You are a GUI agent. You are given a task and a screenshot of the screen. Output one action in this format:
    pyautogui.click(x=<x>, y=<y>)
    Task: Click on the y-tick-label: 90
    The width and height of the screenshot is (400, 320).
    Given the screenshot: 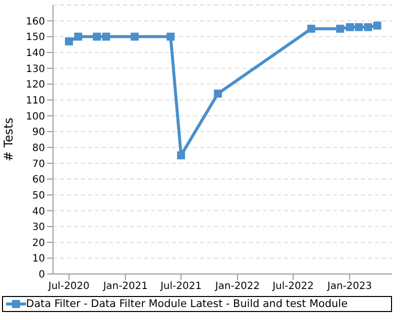 What is the action you would take?
    pyautogui.click(x=38, y=132)
    